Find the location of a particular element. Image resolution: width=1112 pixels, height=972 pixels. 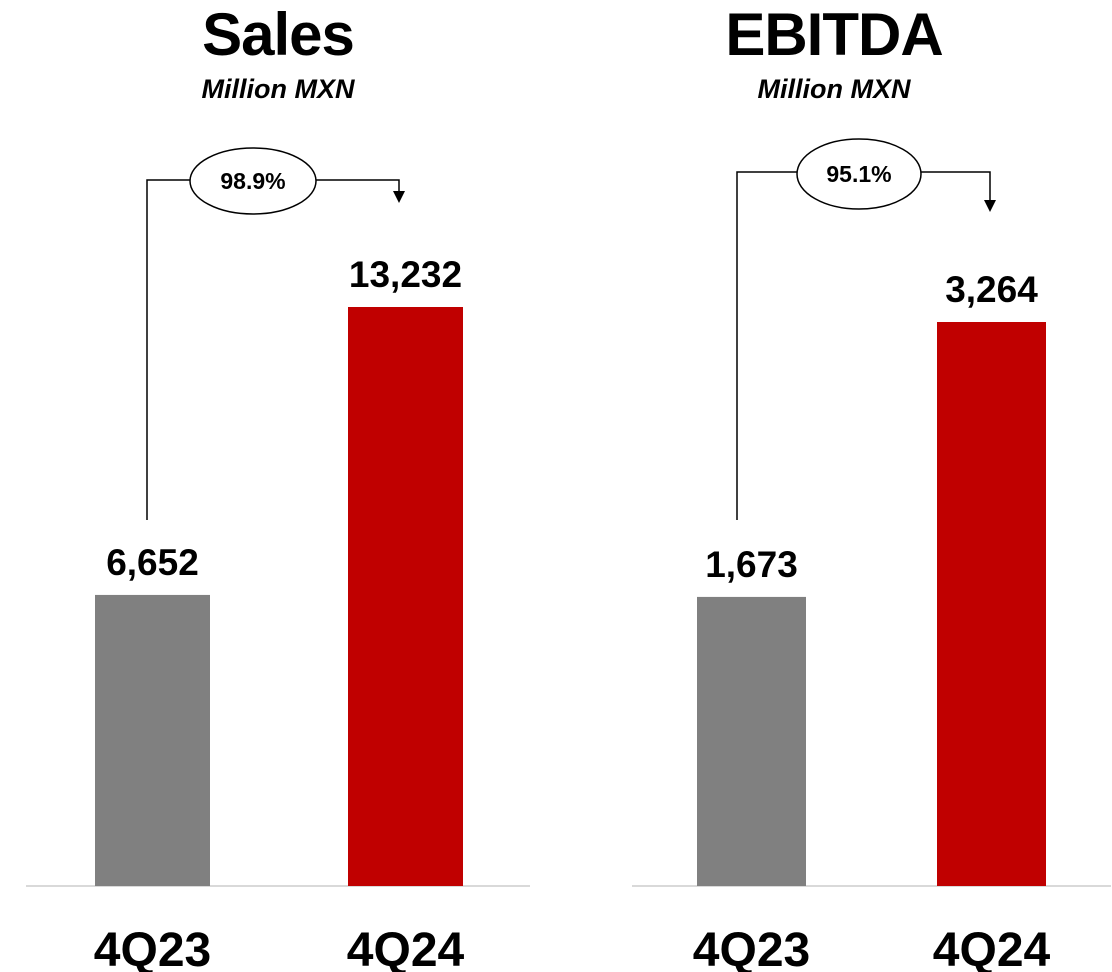

growth-percentage-label: 95.1% is located at coordinates (858, 174).